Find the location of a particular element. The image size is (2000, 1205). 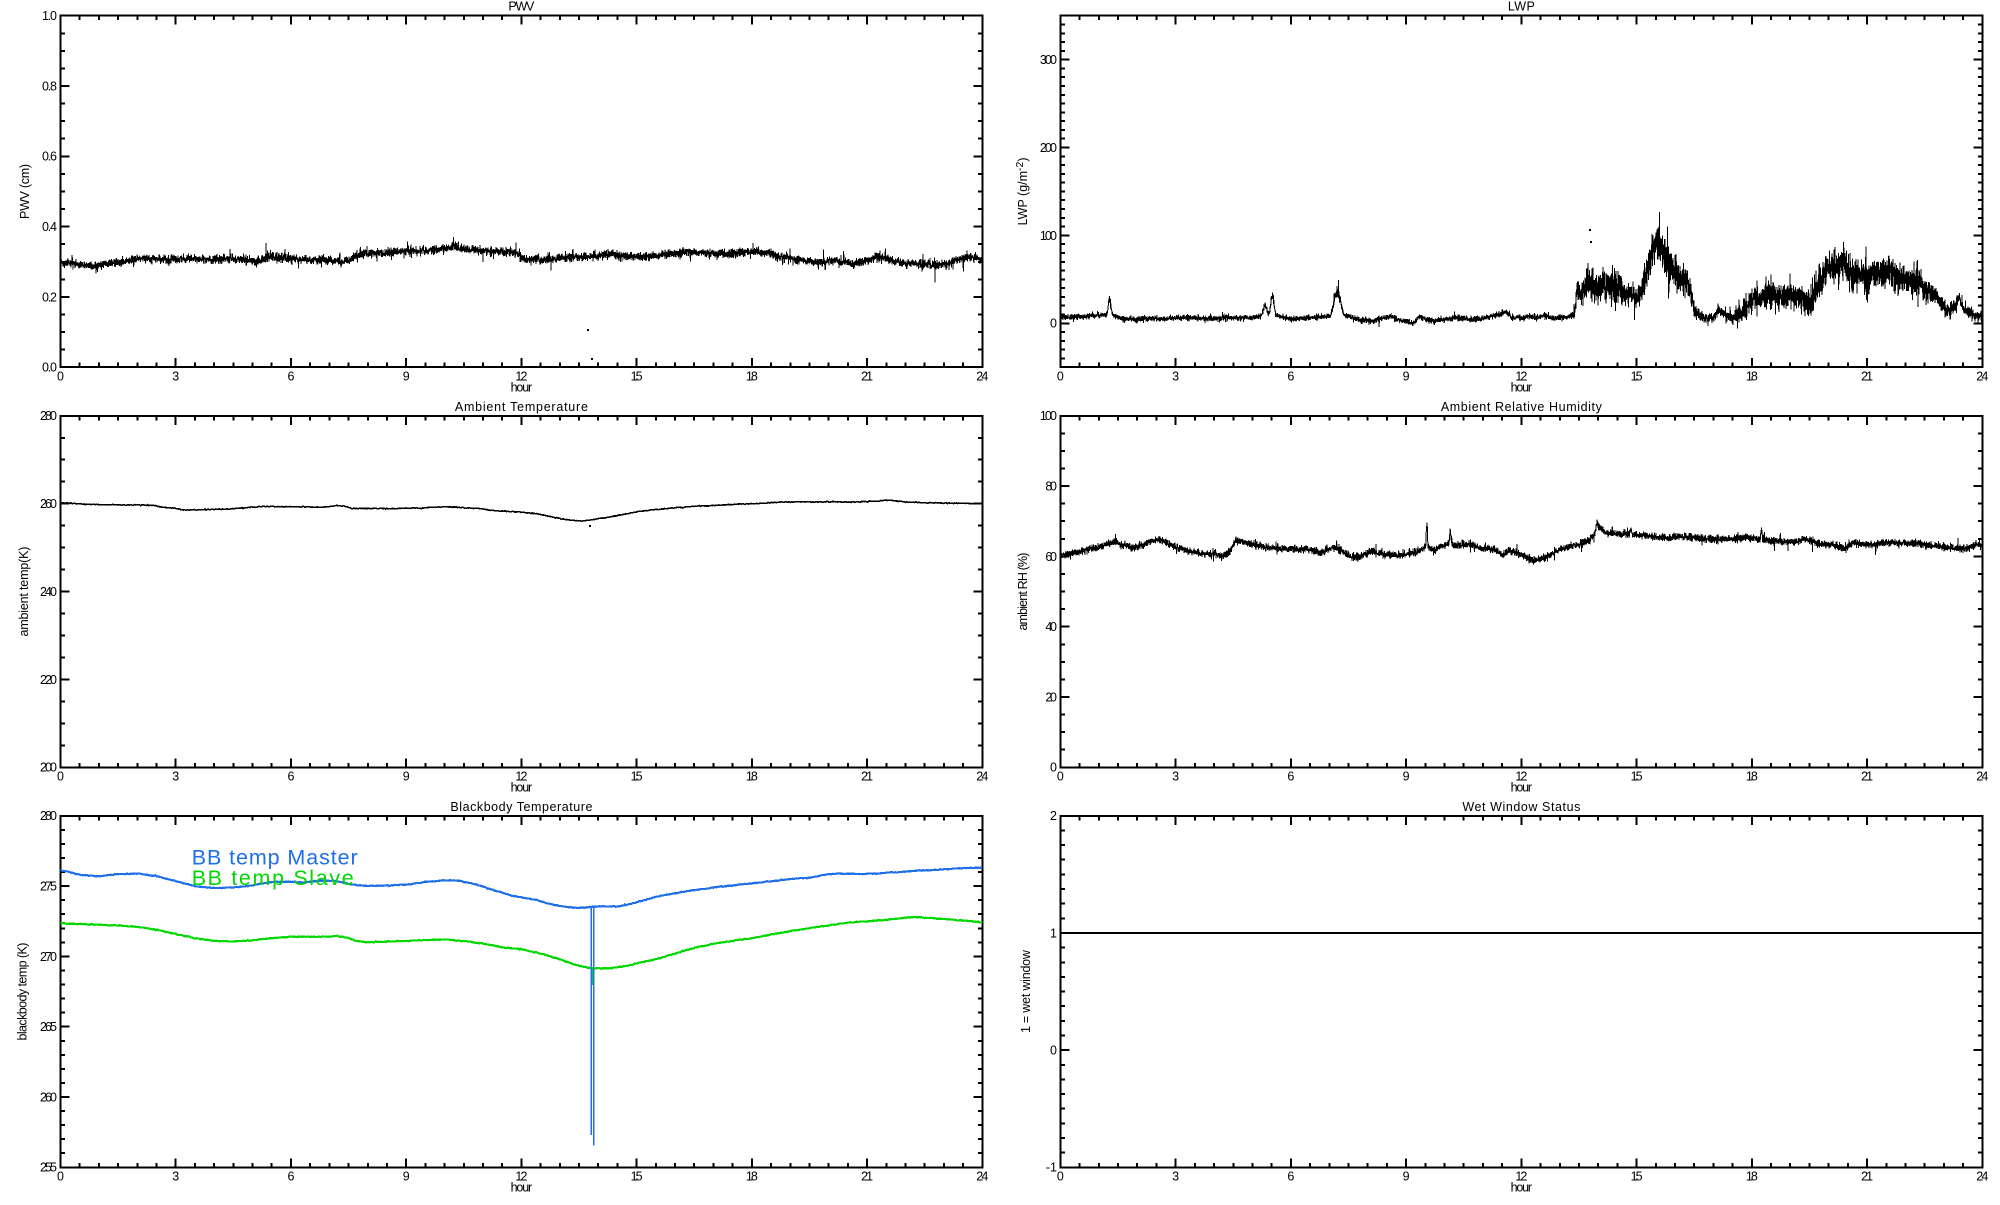

svg-text: blackbody temp (K) is located at coordinates (23, 992).